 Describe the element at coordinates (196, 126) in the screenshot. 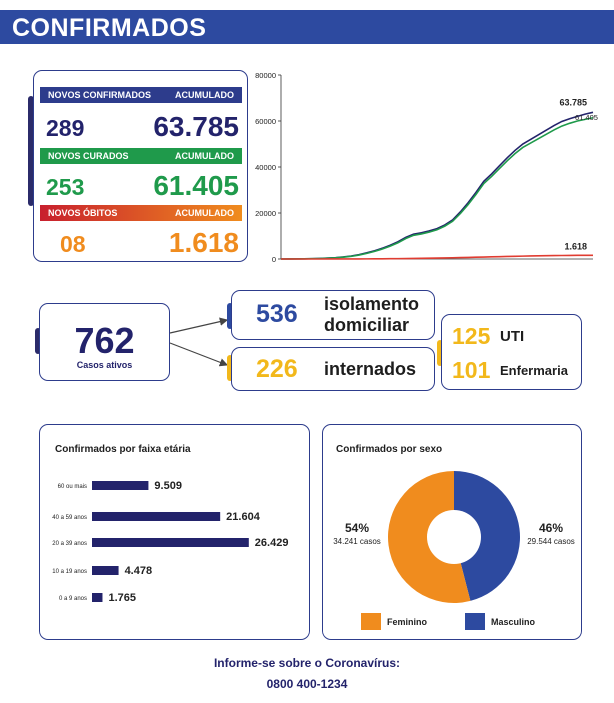

I see `confirmados-total: 63.785` at that location.